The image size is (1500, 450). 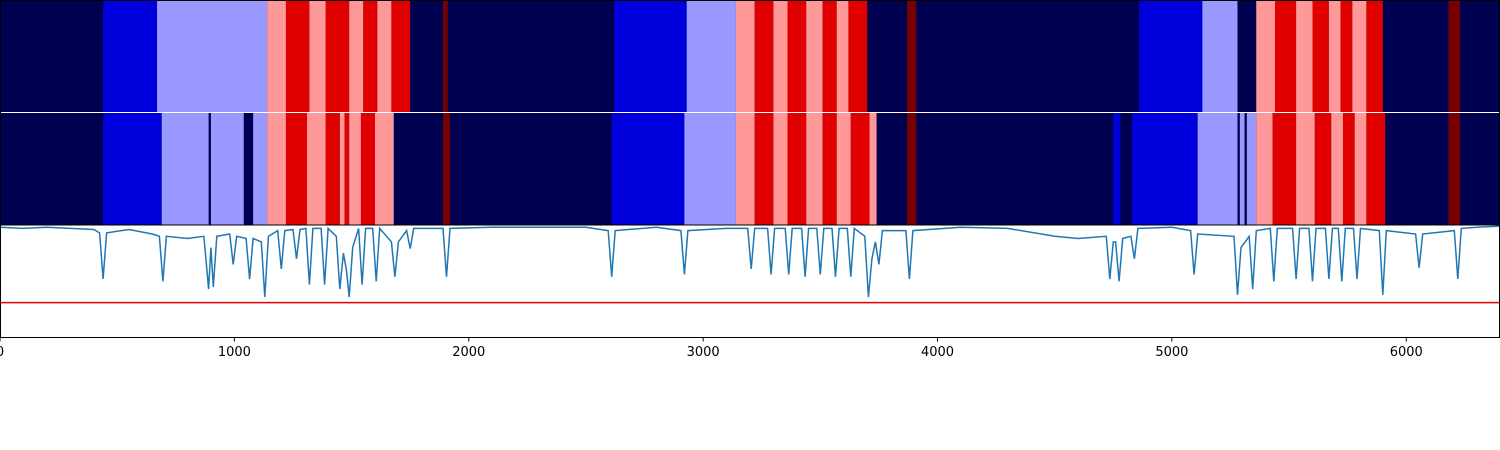 I want to click on x-tick-label: 0, so click(x=2, y=352).